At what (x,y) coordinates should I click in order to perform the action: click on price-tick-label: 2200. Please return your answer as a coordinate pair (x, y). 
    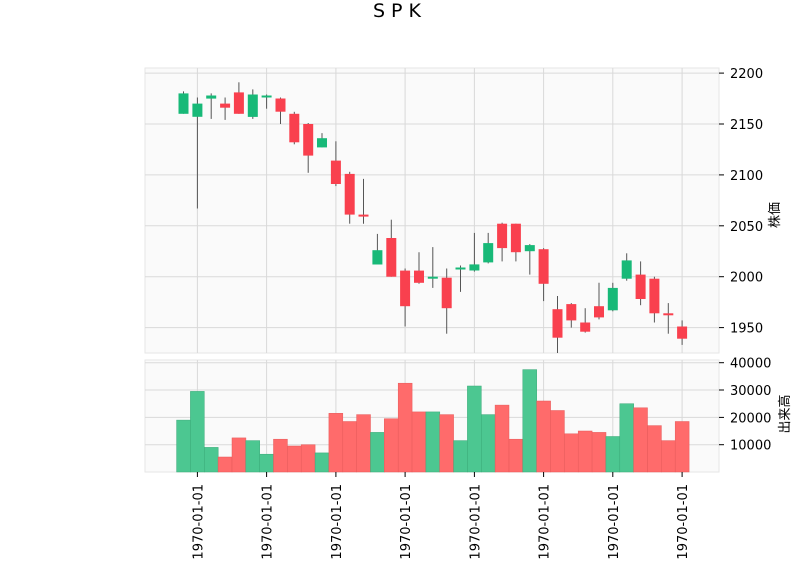
    Looking at the image, I should click on (746, 74).